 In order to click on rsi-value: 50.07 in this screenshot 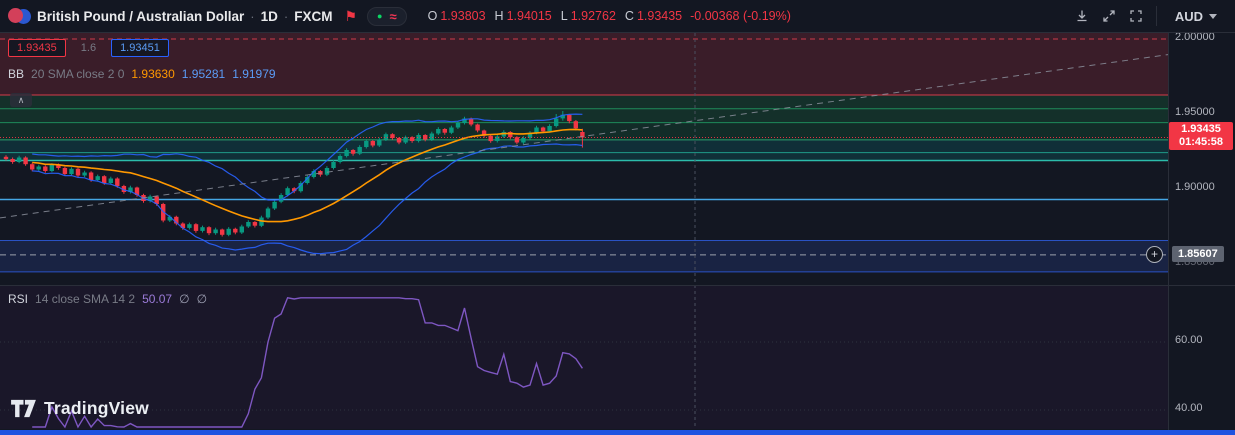, I will do `click(157, 299)`.